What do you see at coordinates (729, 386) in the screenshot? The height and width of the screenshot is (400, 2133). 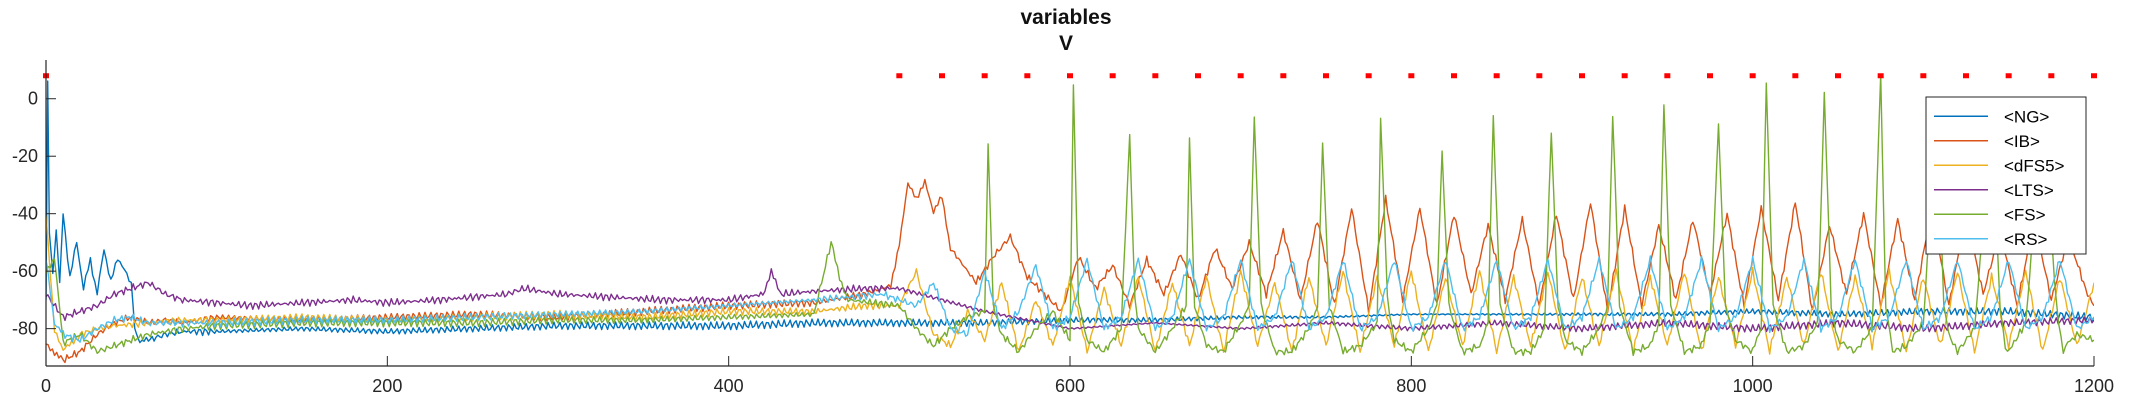 I see `x-tick-label: 400` at bounding box center [729, 386].